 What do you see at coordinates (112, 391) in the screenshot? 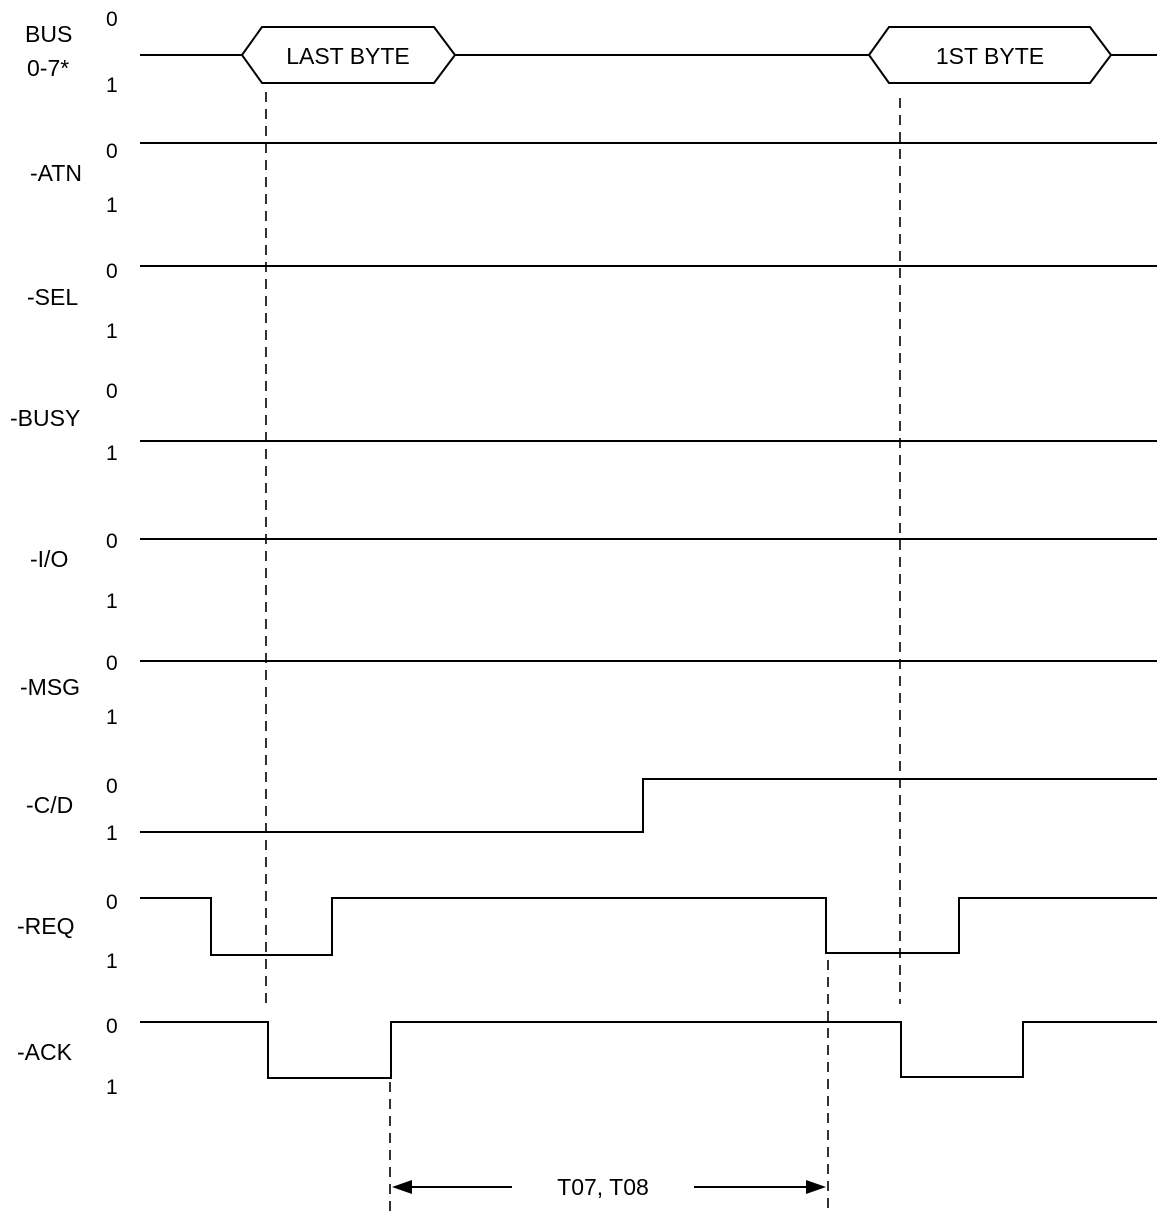
I see `level-0-busy: 0` at bounding box center [112, 391].